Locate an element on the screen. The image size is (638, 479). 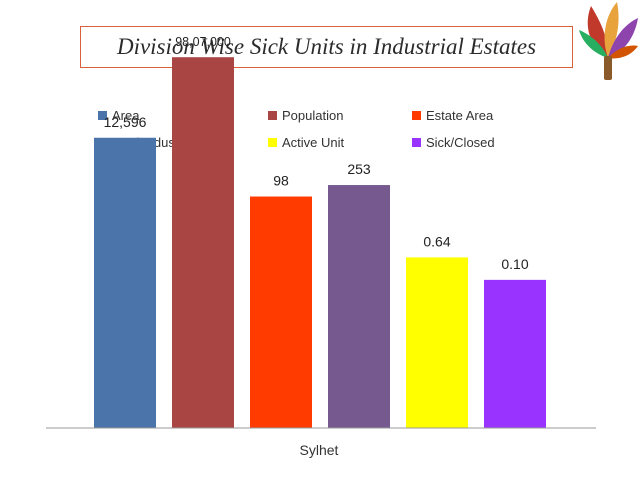
legend-item: Sick/Closed is located at coordinates (453, 142).